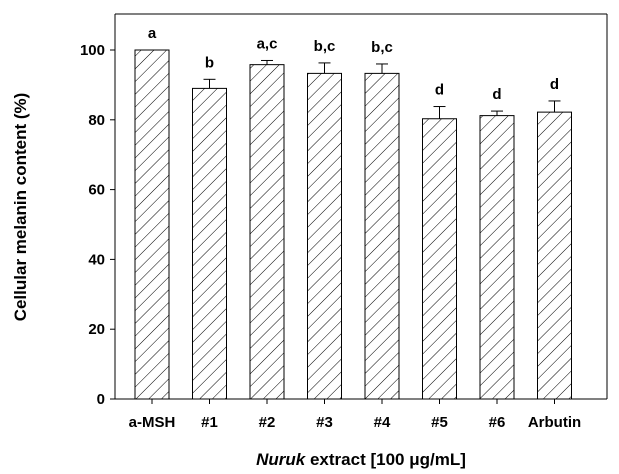 This screenshot has width=619, height=474. What do you see at coordinates (92, 50) in the screenshot?
I see `y-tick-label: 100` at bounding box center [92, 50].